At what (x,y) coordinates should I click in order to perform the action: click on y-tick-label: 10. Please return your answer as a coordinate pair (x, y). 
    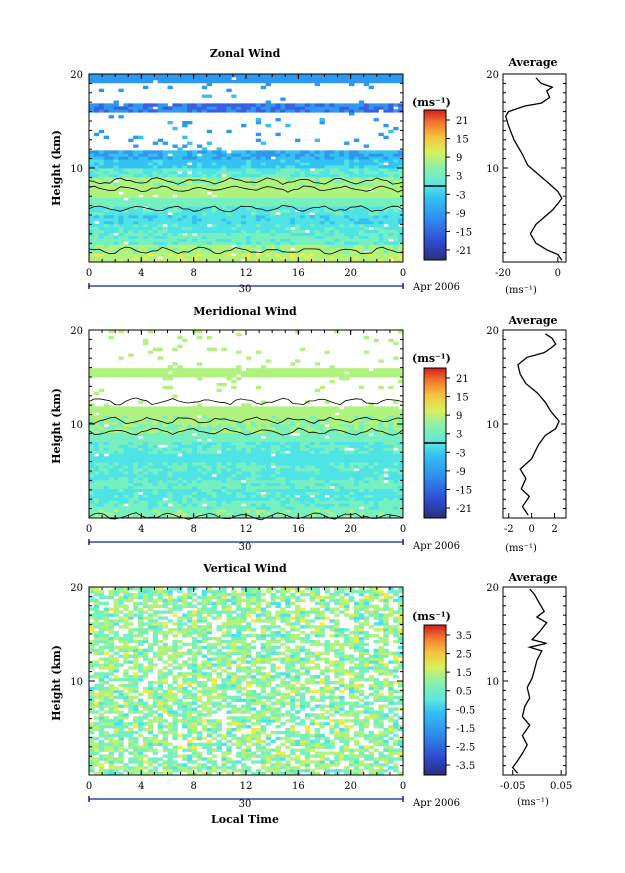
    Looking at the image, I should click on (76, 169).